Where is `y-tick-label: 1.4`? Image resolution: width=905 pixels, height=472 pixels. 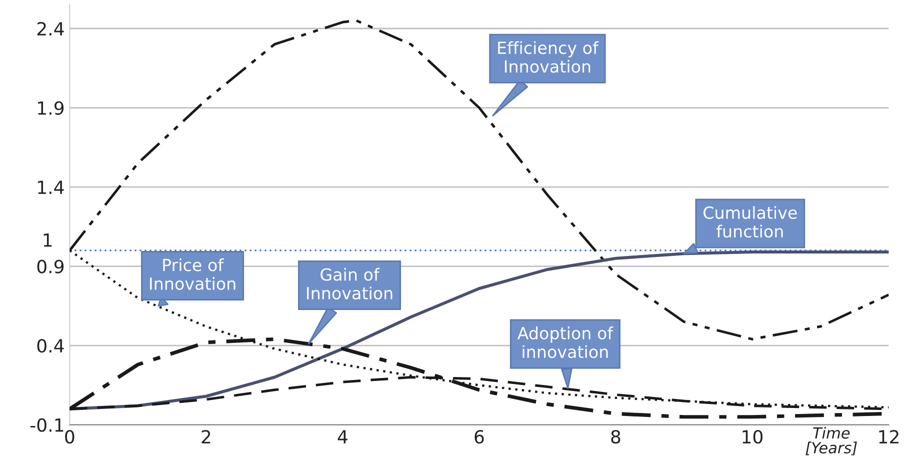
y-tick-label: 1.4 is located at coordinates (51, 187).